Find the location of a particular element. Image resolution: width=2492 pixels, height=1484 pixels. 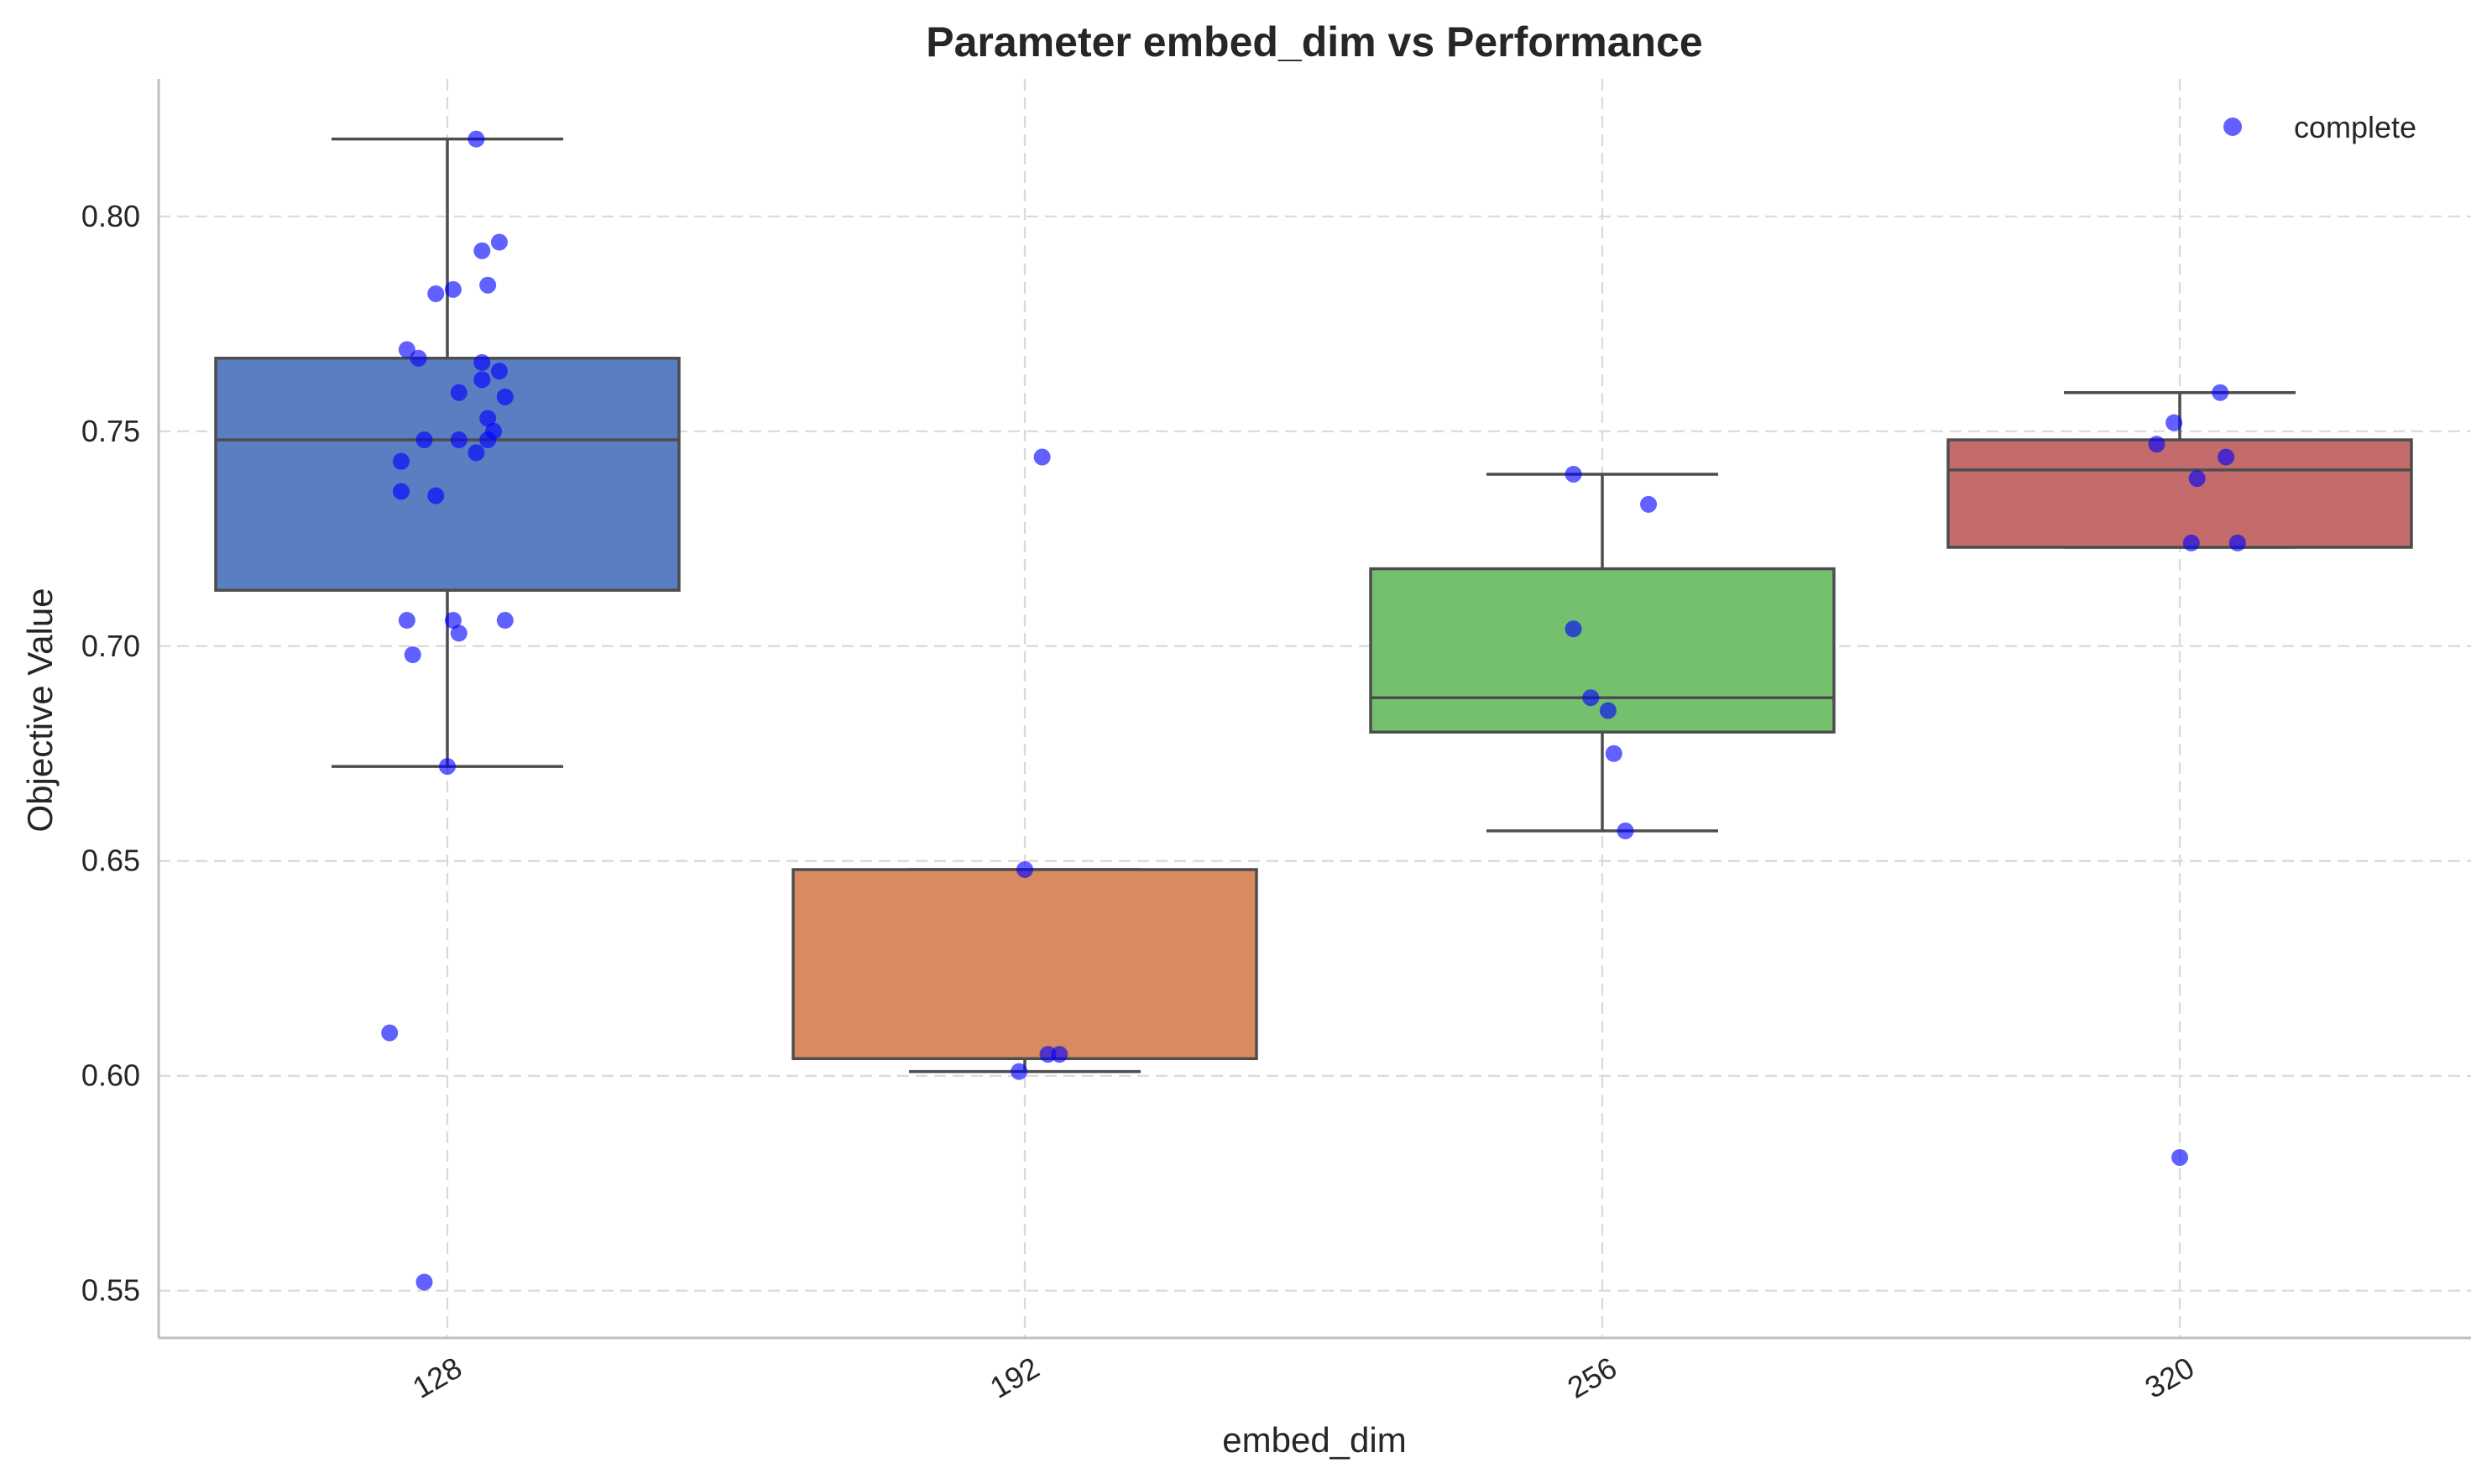

x-tick-label: 128 is located at coordinates (437, 1377).